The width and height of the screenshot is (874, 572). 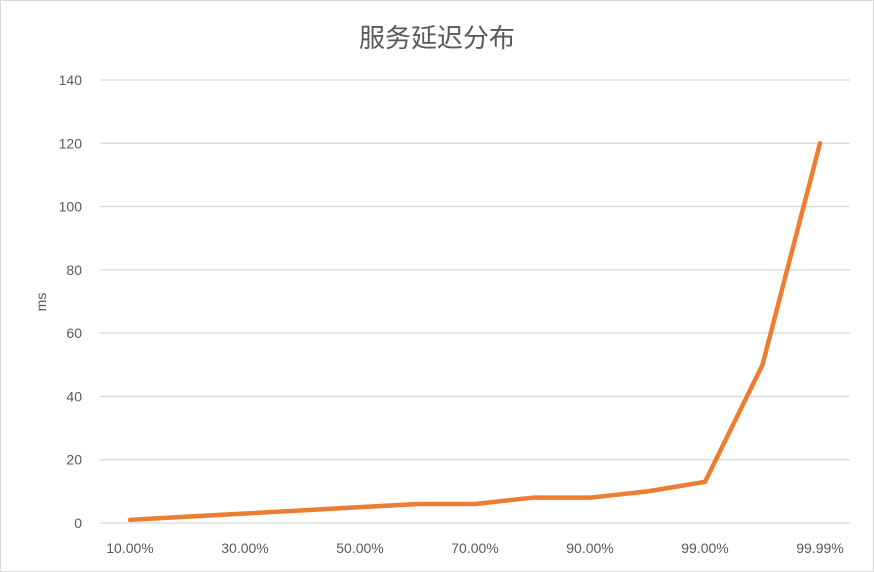 What do you see at coordinates (74, 396) in the screenshot?
I see `y-tick-label: 40` at bounding box center [74, 396].